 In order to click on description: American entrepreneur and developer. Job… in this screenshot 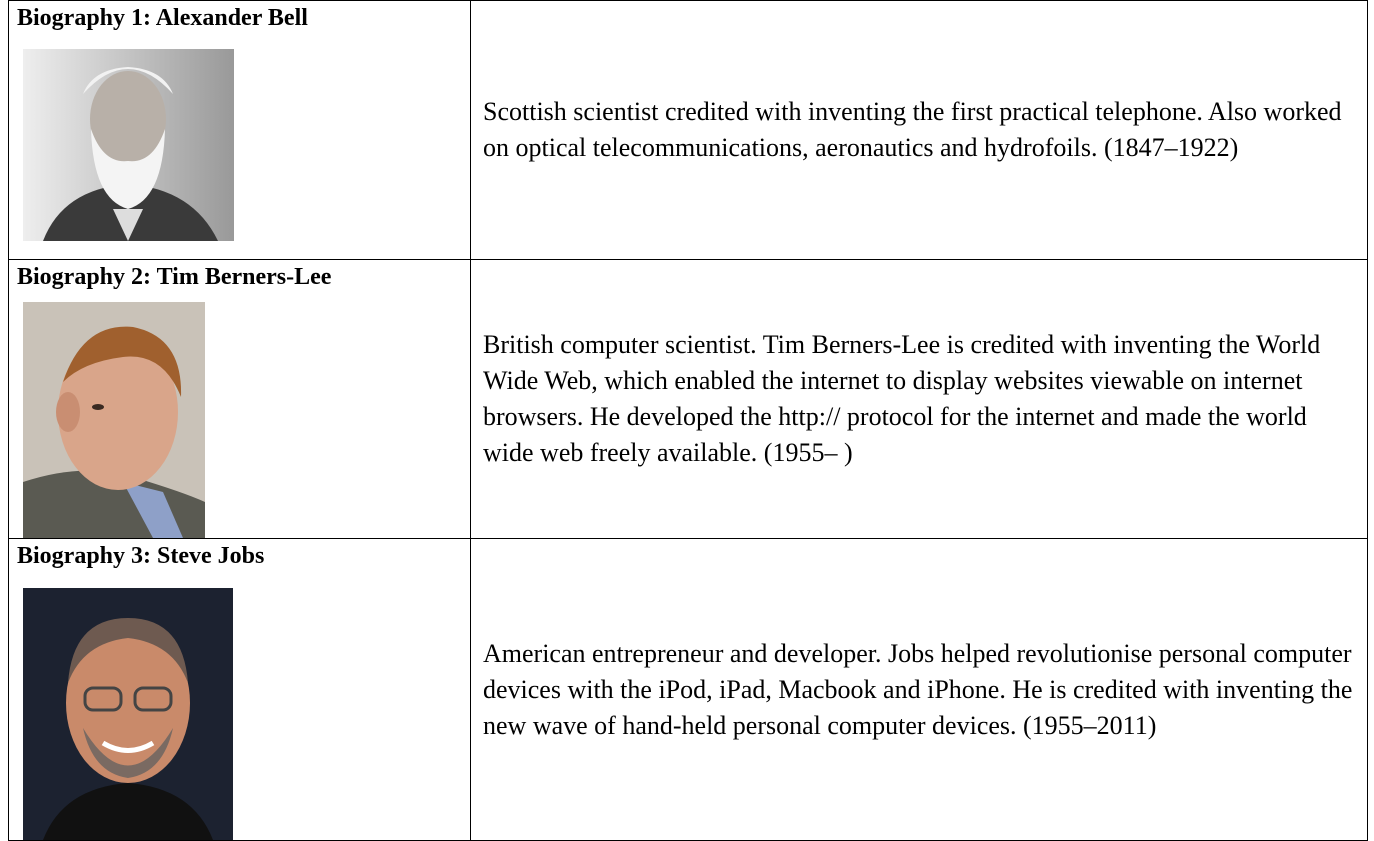, I will do `click(918, 689)`.